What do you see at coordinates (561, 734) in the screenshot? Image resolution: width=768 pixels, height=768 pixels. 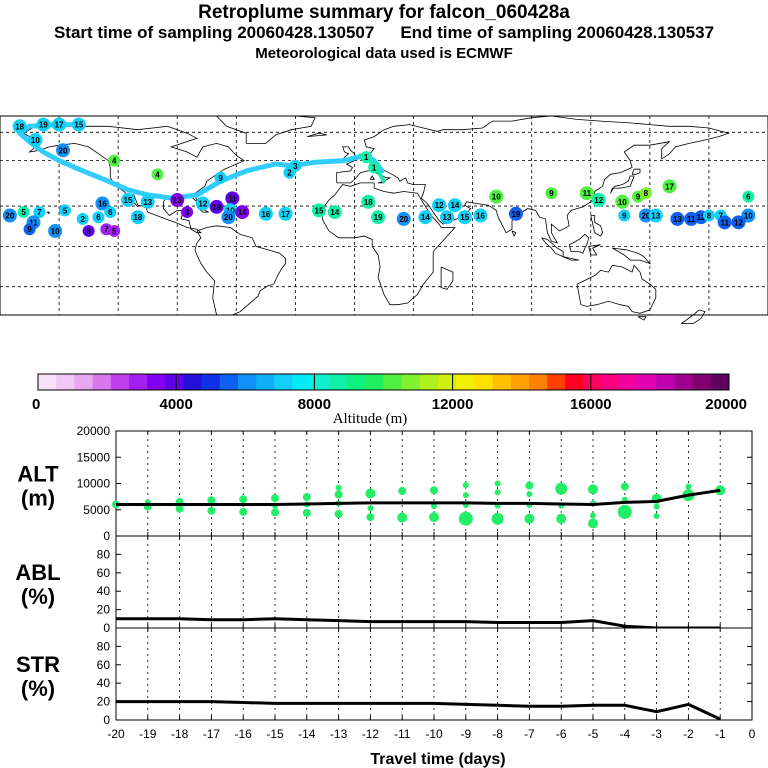 I see `x-tick-label: -6` at bounding box center [561, 734].